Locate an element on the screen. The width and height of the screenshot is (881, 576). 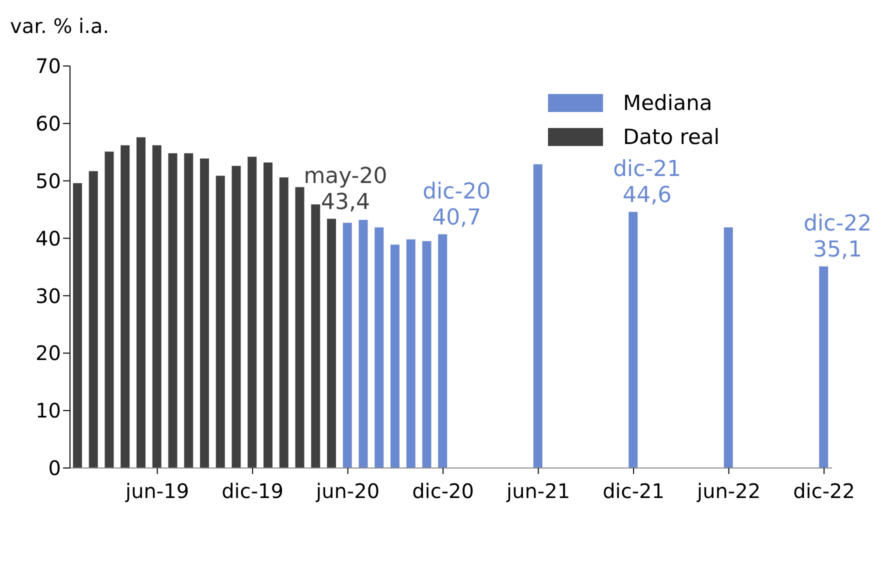
x-tick-label: jun-20 is located at coordinates (347, 491).